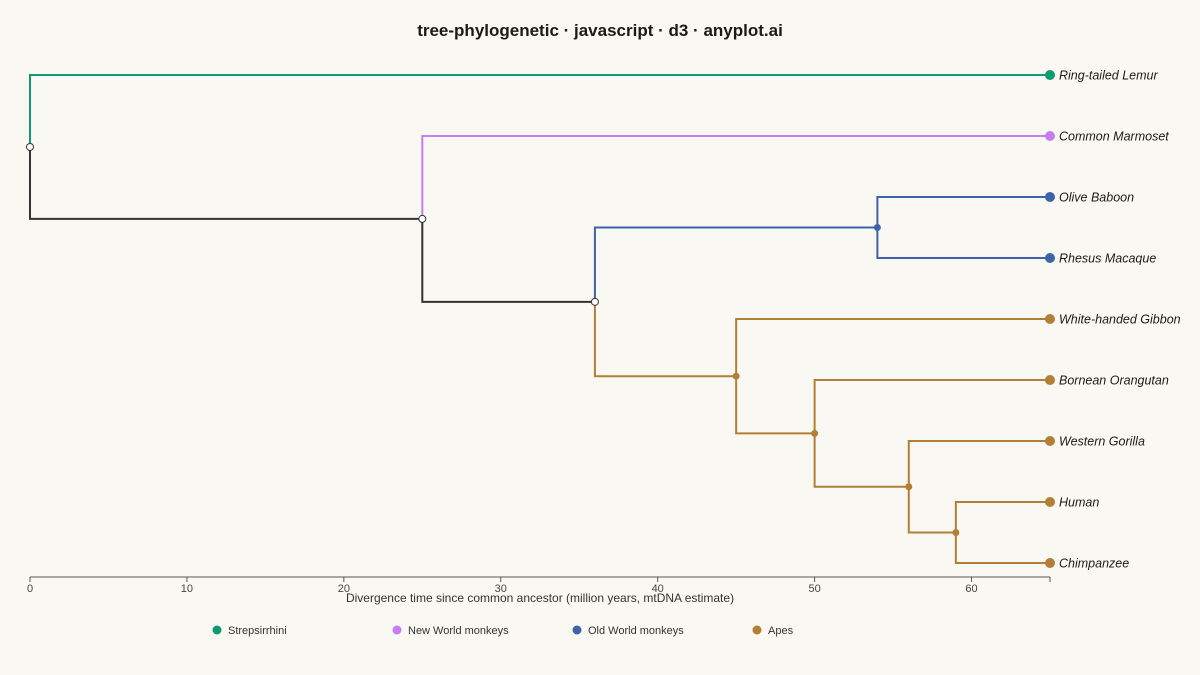 The width and height of the screenshot is (1200, 675). I want to click on branch-olive-baboon, so click(963, 212).